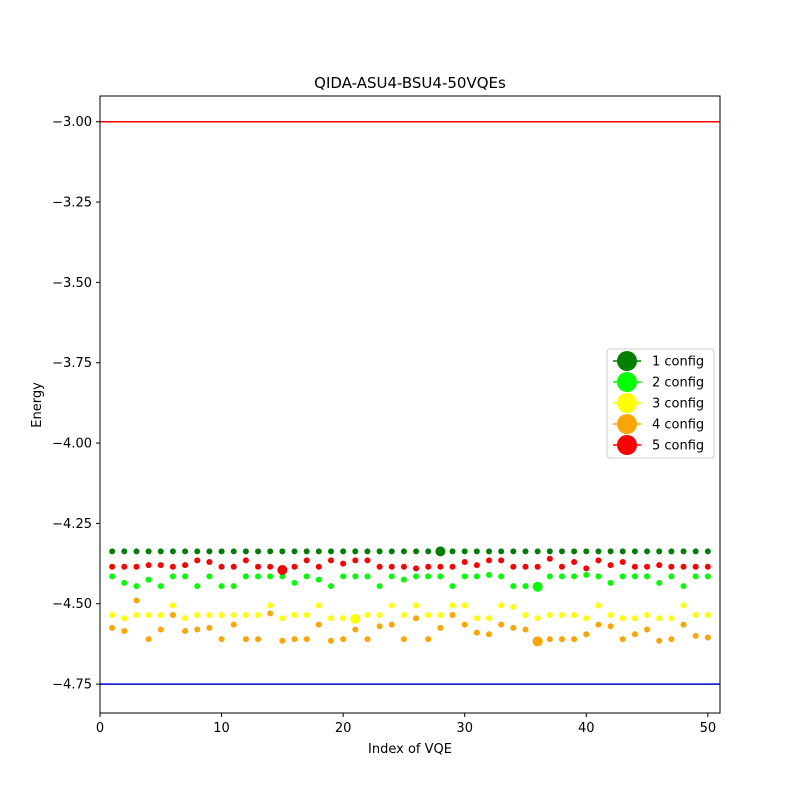 Image resolution: width=800 pixels, height=800 pixels. What do you see at coordinates (72, 604) in the screenshot?
I see `y-tick-label: −4.50` at bounding box center [72, 604].